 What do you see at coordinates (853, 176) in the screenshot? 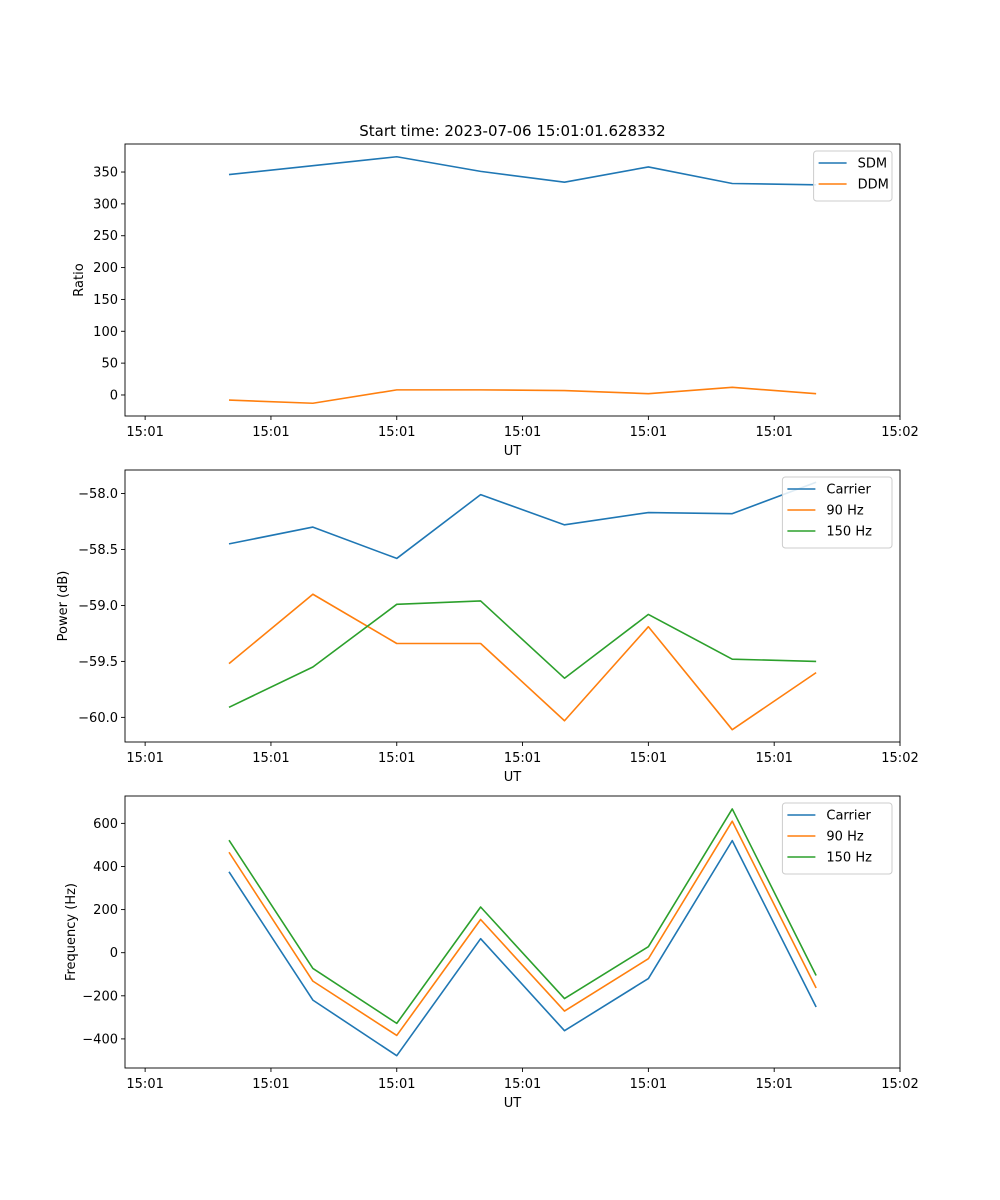
I see `legend: SDM DDM` at bounding box center [853, 176].